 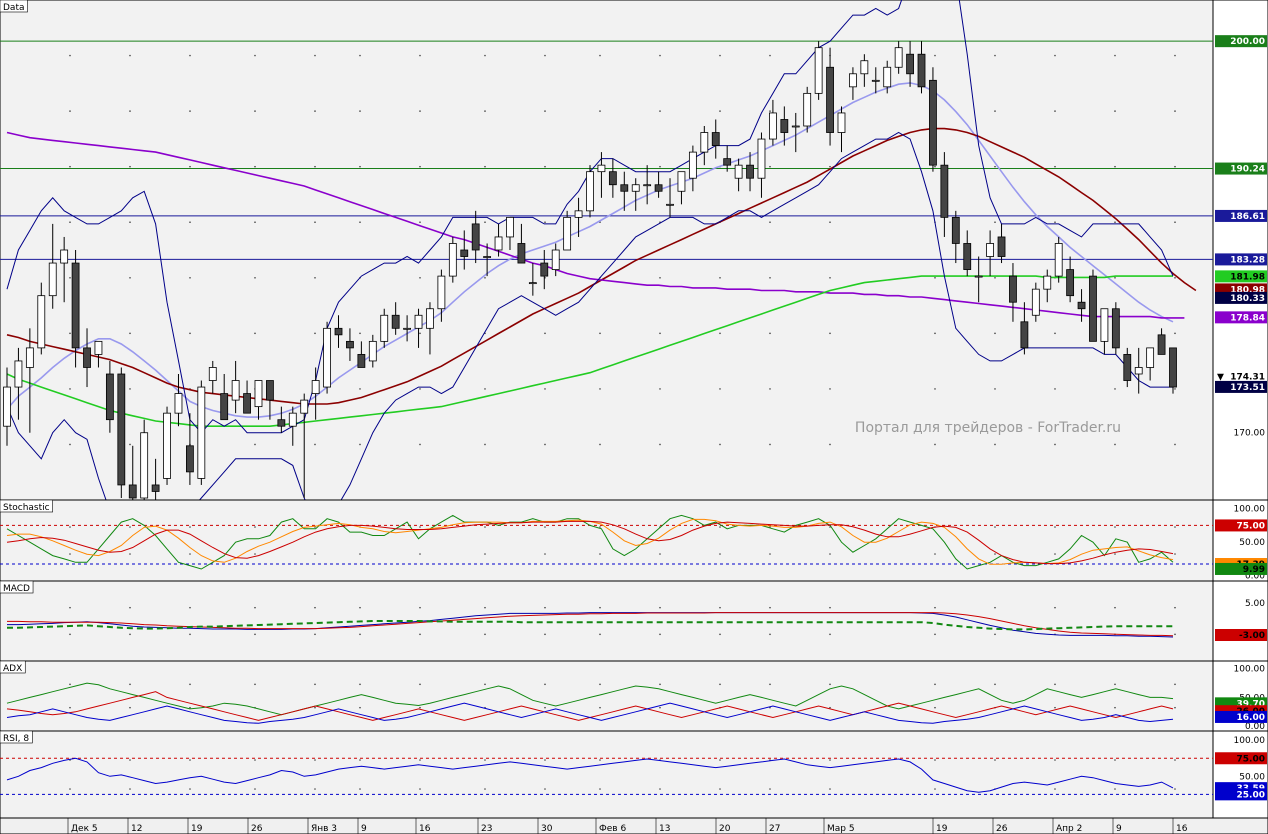 What do you see at coordinates (1252, 636) in the screenshot?
I see `price-badge-label: -3.00` at bounding box center [1252, 636].